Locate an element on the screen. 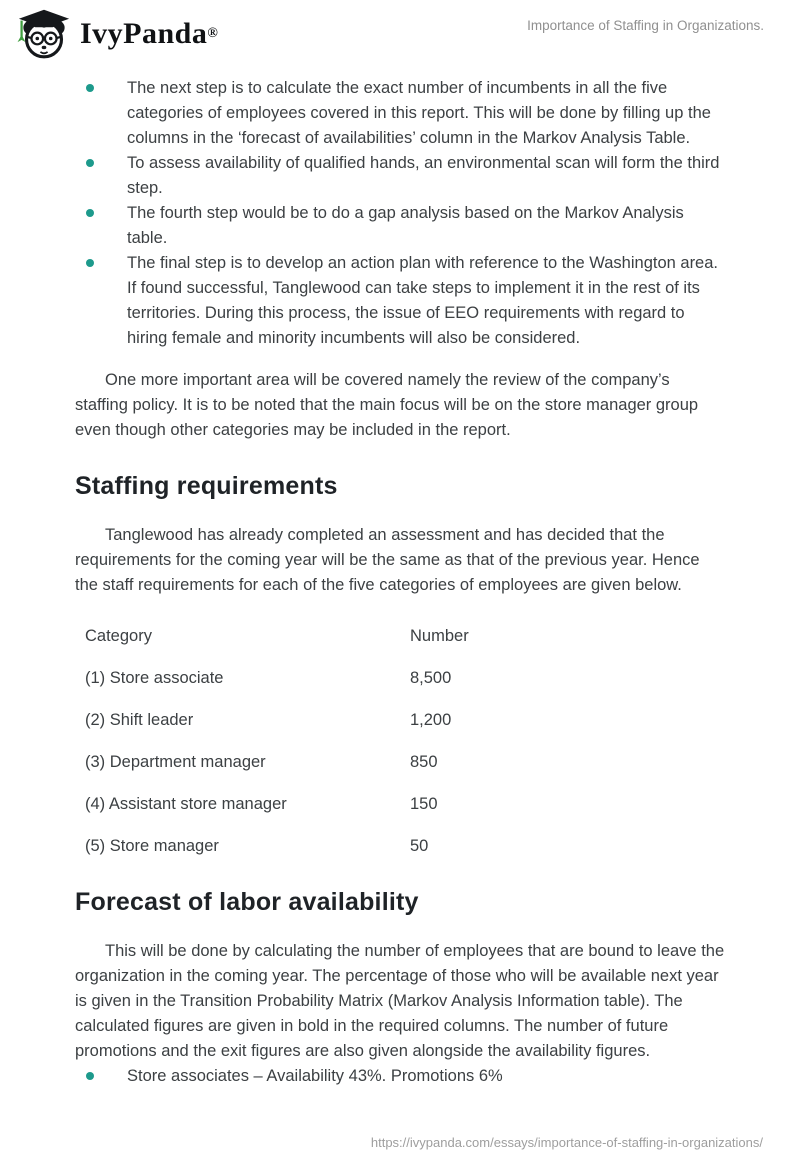  table-row: (2) Shift leader 1,200 is located at coordinates (405, 720).